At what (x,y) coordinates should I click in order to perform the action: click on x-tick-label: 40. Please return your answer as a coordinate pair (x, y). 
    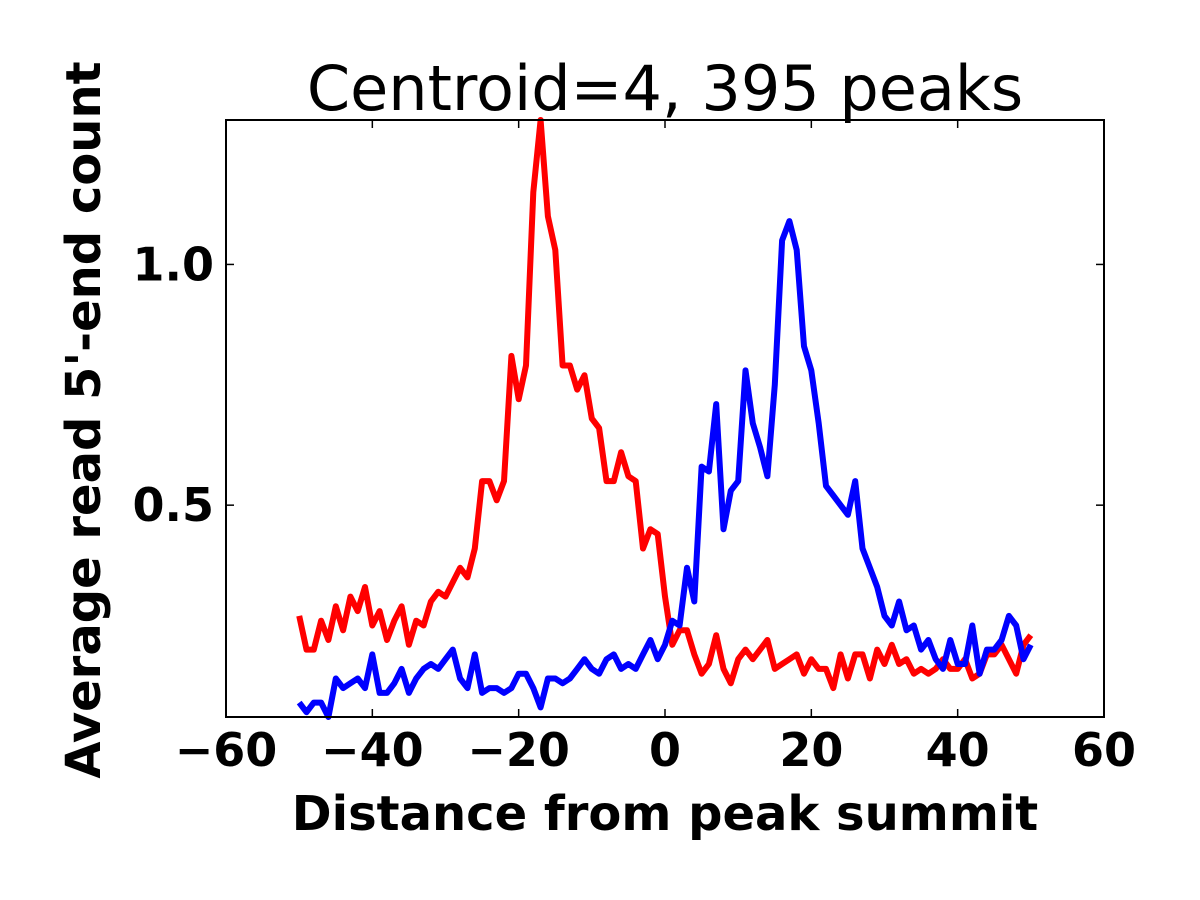
    Looking at the image, I should click on (958, 750).